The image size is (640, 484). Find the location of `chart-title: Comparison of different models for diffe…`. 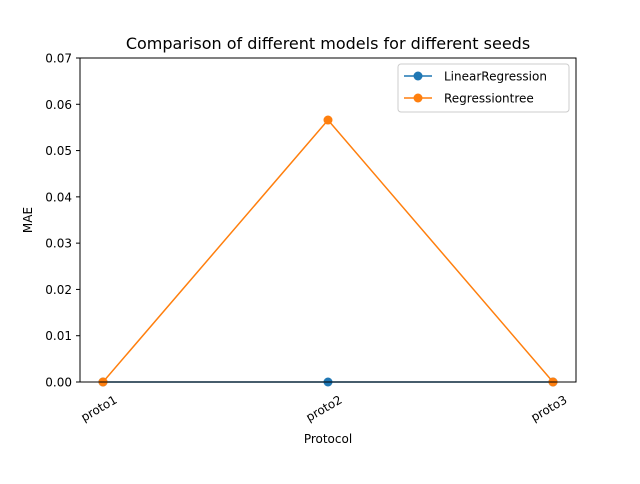

chart-title: Comparison of different models for diffe… is located at coordinates (328, 43).